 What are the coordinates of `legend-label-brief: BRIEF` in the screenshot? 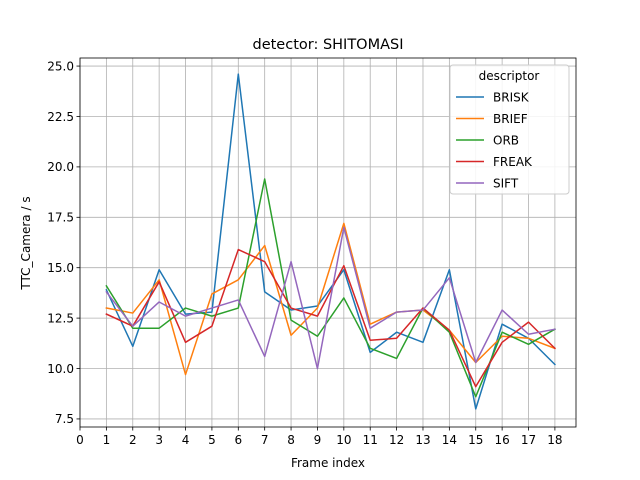 It's located at (510, 119).